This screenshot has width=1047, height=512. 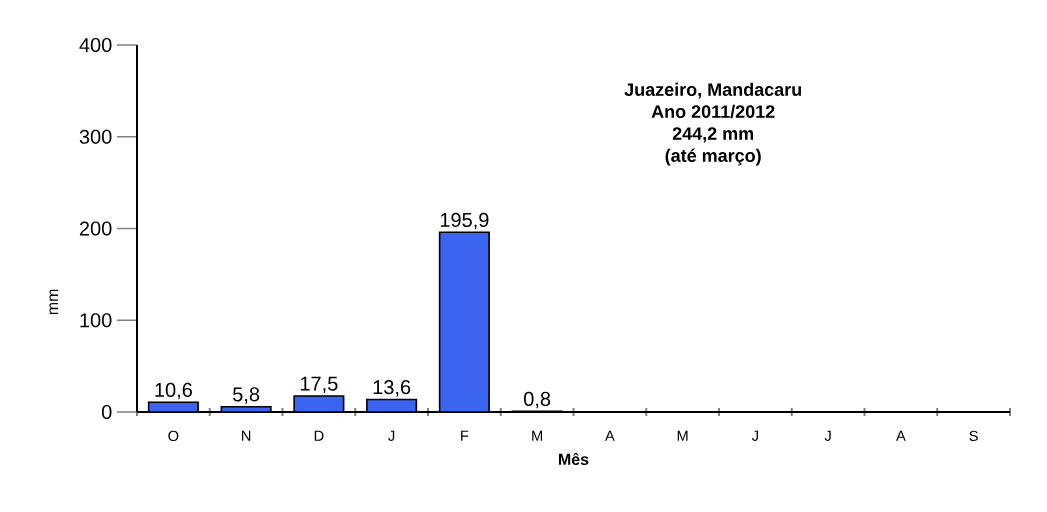 What do you see at coordinates (973, 436) in the screenshot?
I see `x-tick-label: S` at bounding box center [973, 436].